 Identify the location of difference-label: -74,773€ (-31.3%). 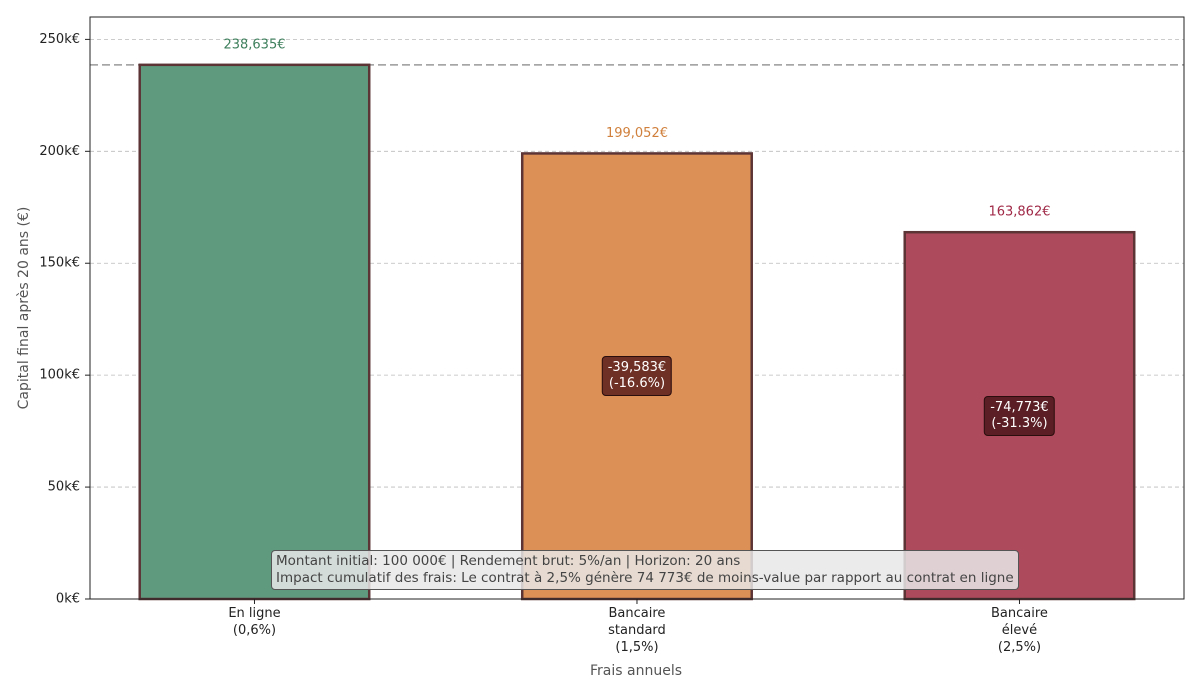
(1019, 415).